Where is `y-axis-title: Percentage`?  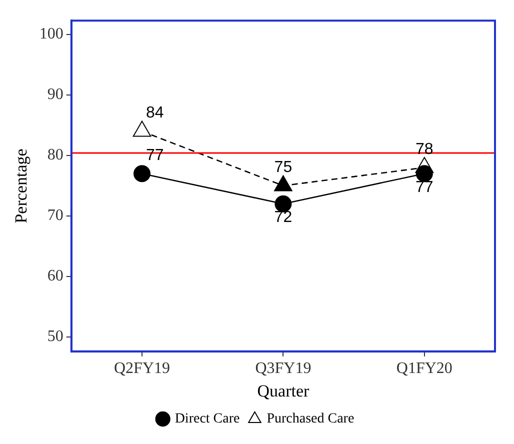 y-axis-title: Percentage is located at coordinates (21, 186).